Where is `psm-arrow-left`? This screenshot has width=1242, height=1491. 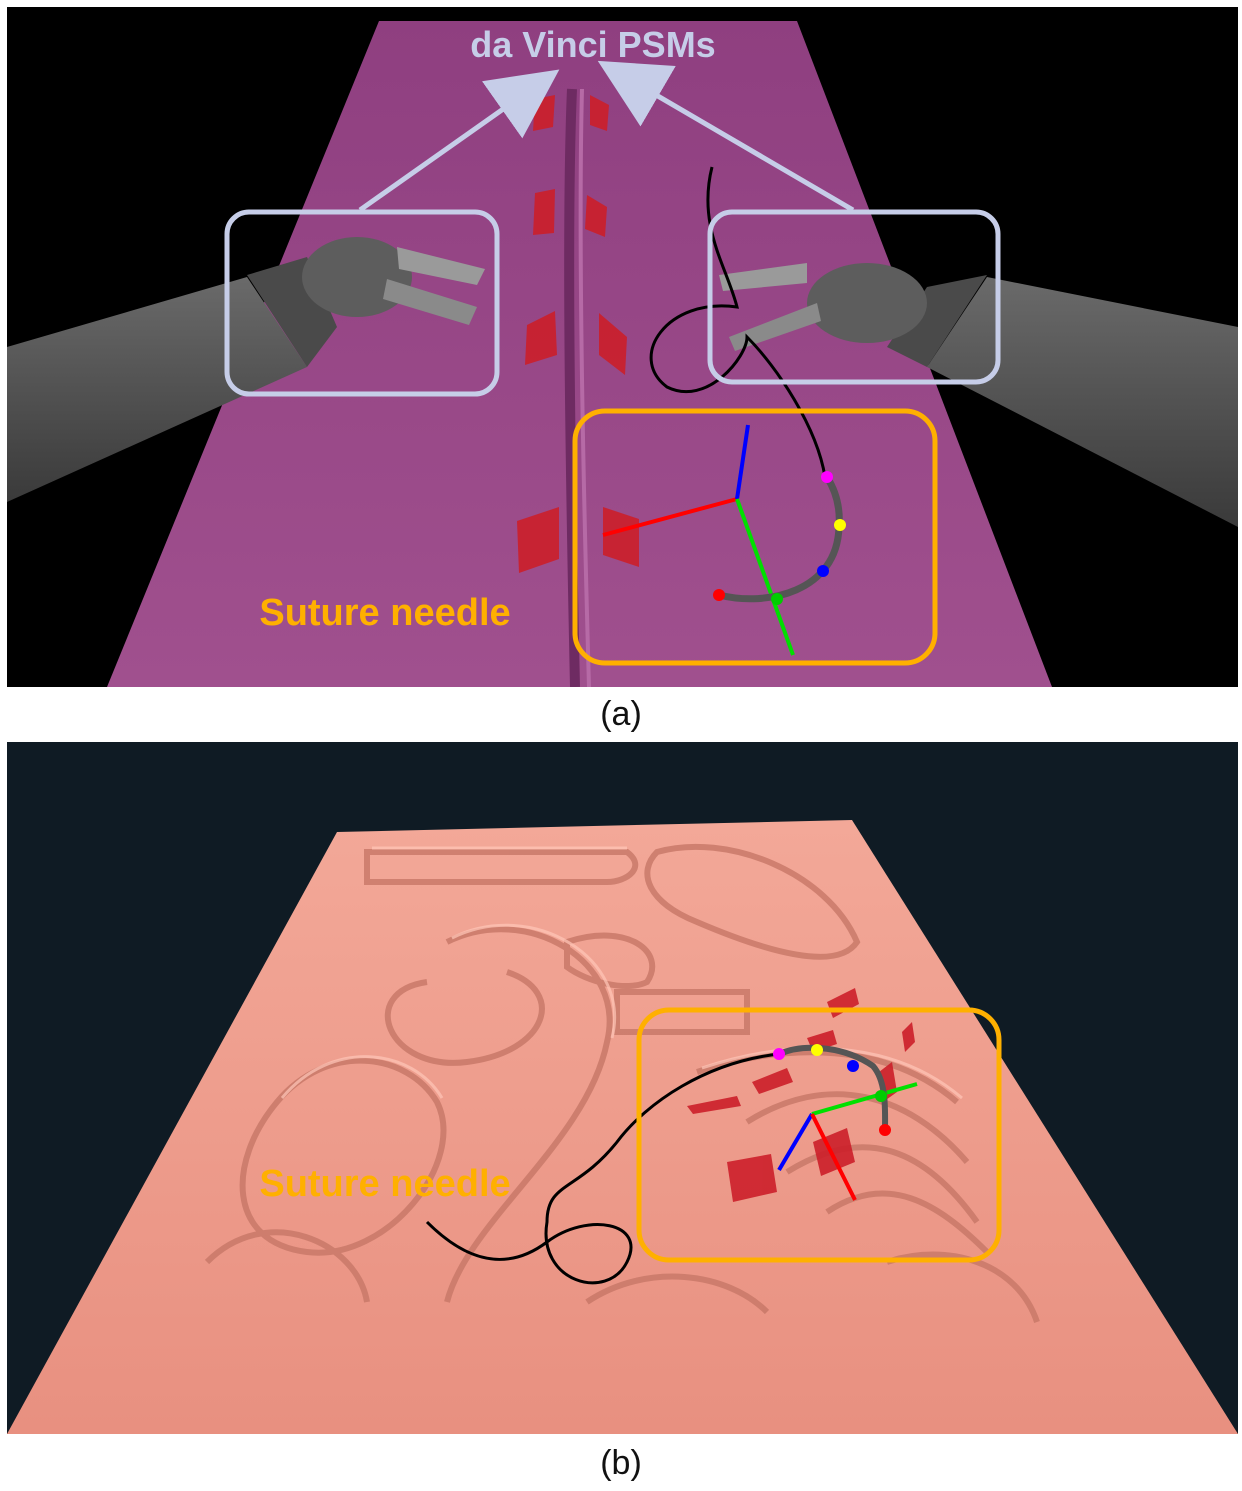
psm-arrow-left is located at coordinates (459, 141).